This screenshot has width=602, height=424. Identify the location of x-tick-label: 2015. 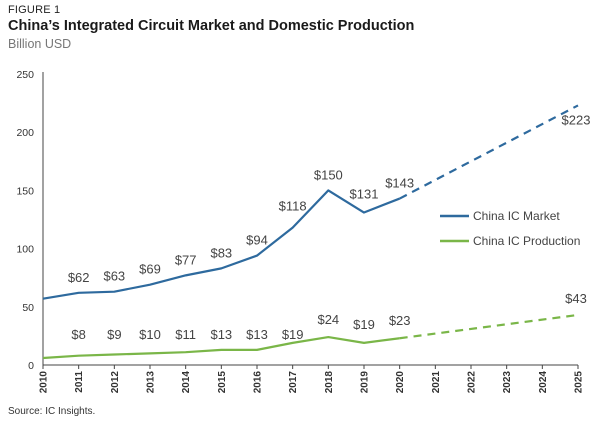
(222, 382).